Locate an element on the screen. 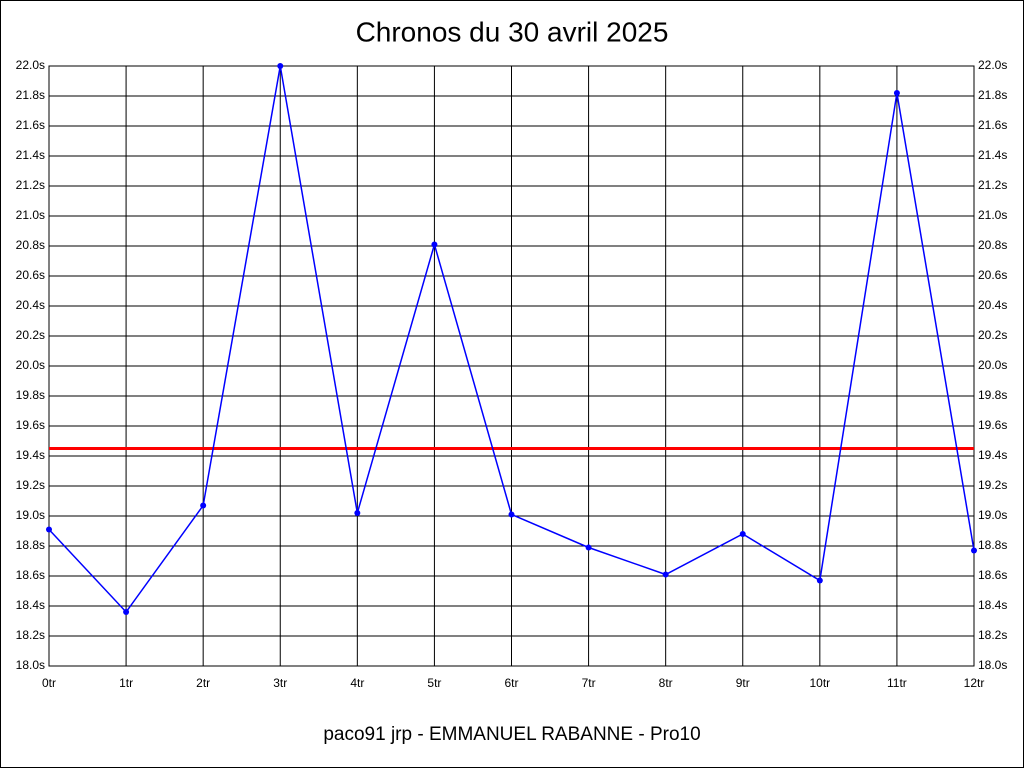 Image resolution: width=1024 pixels, height=768 pixels. y-tick-label: 21.2s is located at coordinates (30, 185).